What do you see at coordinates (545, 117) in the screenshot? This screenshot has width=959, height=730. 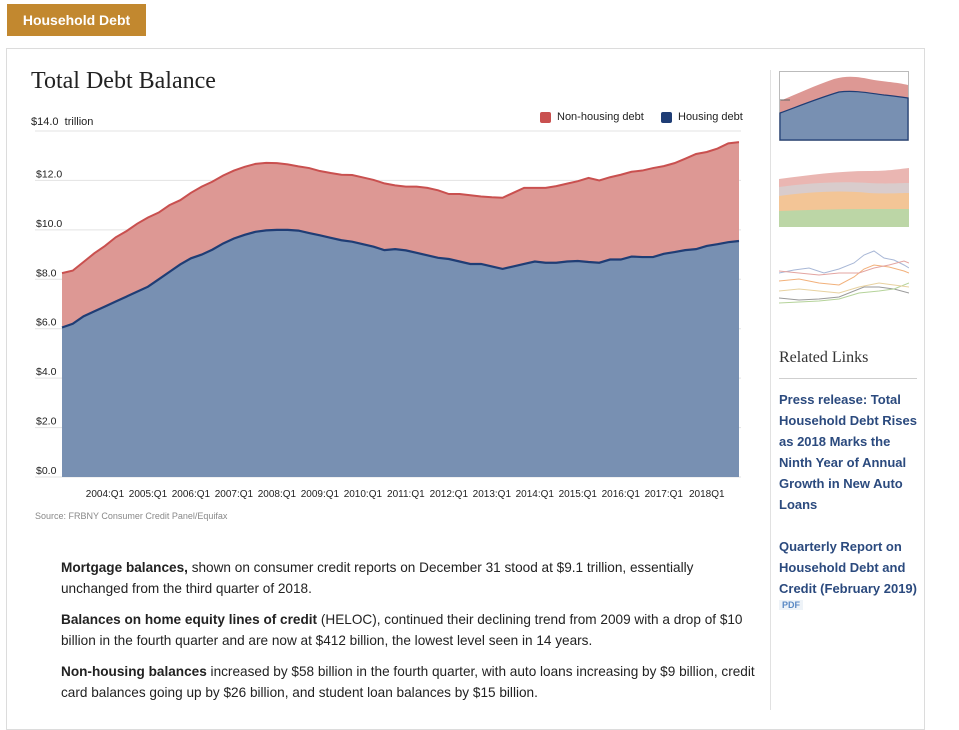 I see `nonhousing-swatch` at bounding box center [545, 117].